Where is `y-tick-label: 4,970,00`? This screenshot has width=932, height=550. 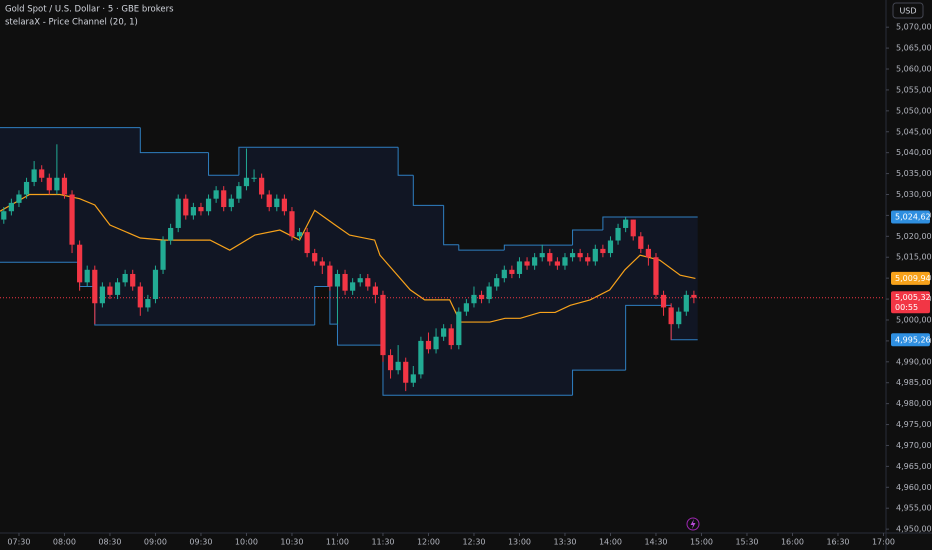 y-tick-label: 4,970,00 is located at coordinates (914, 445).